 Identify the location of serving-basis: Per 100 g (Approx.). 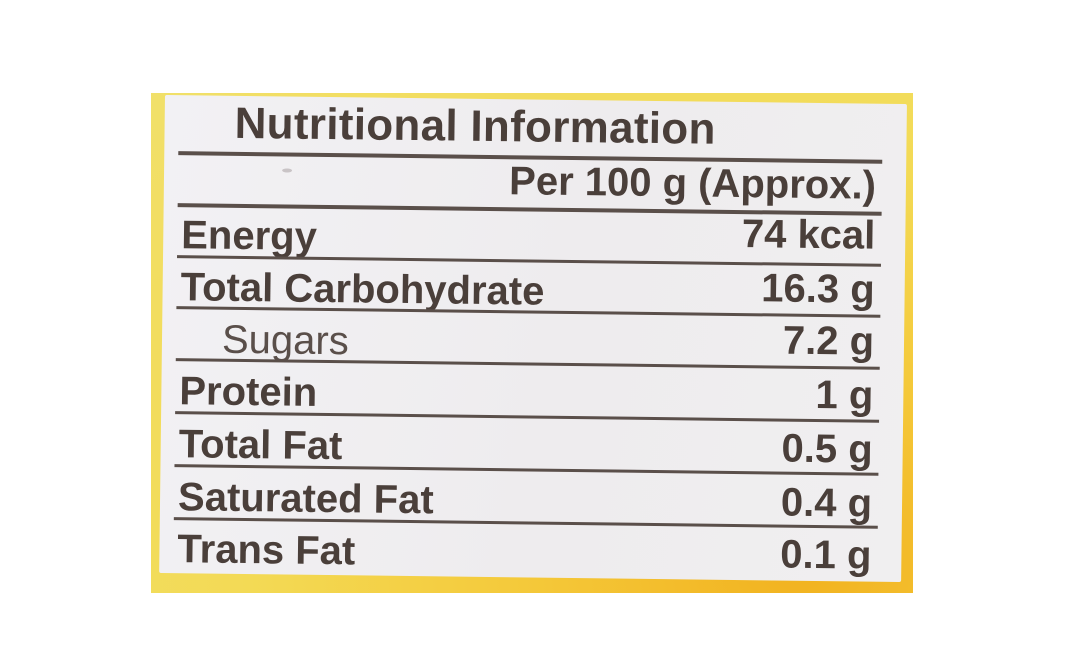
(692, 183).